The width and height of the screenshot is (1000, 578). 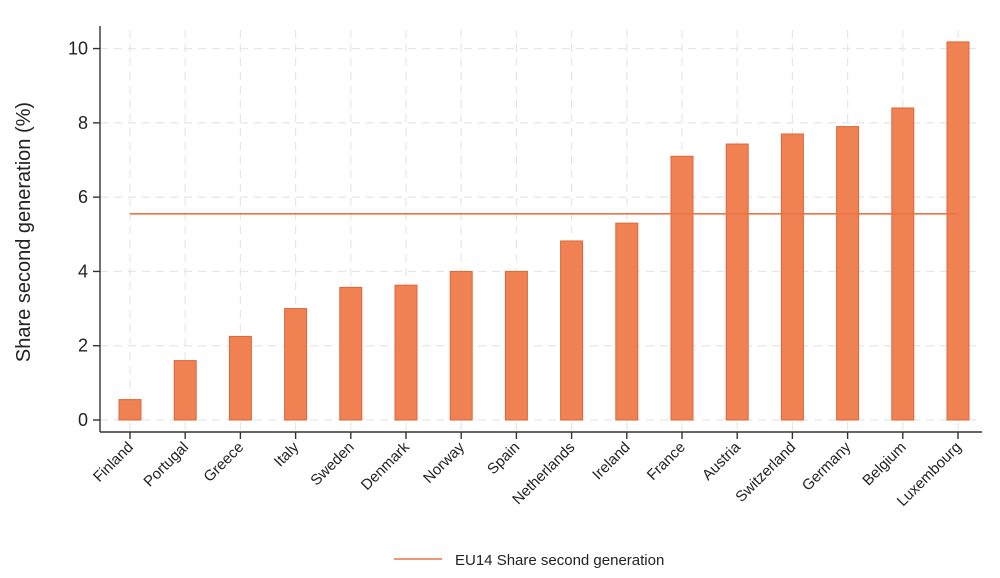 I want to click on bar-switzerland, so click(x=792, y=277).